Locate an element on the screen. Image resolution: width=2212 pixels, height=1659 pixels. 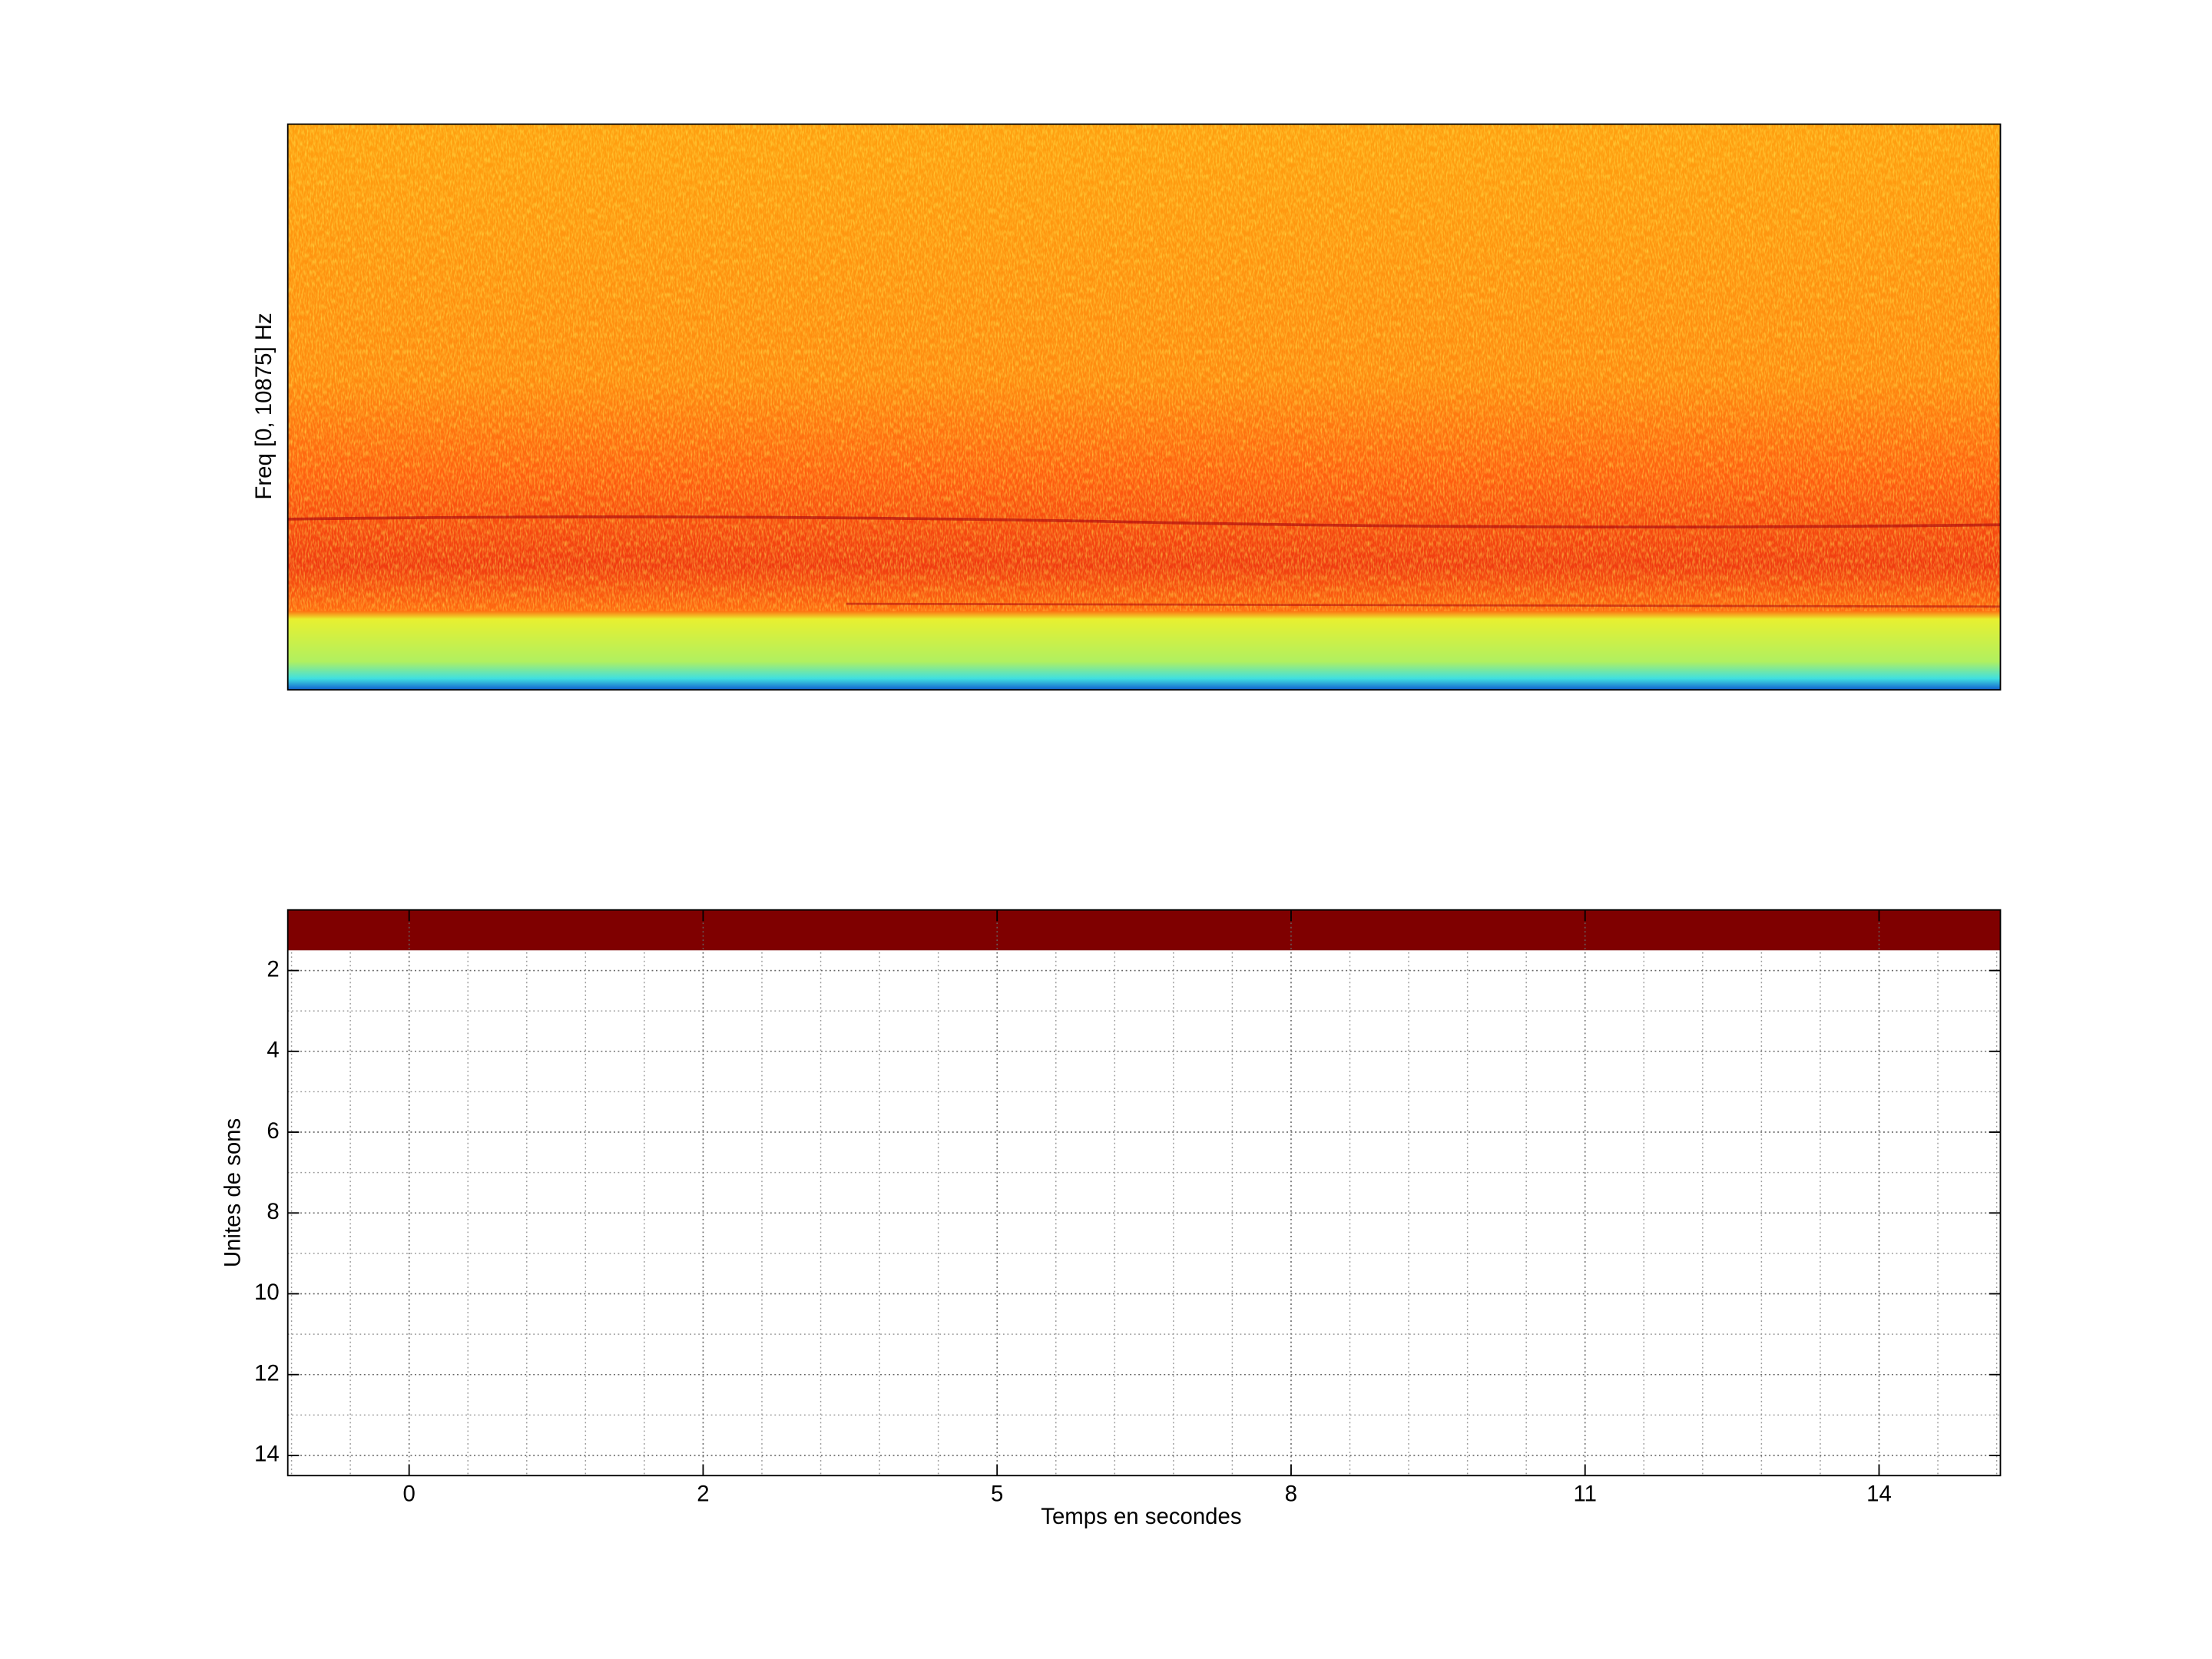
x-tick-label: 11 is located at coordinates (1585, 1495).